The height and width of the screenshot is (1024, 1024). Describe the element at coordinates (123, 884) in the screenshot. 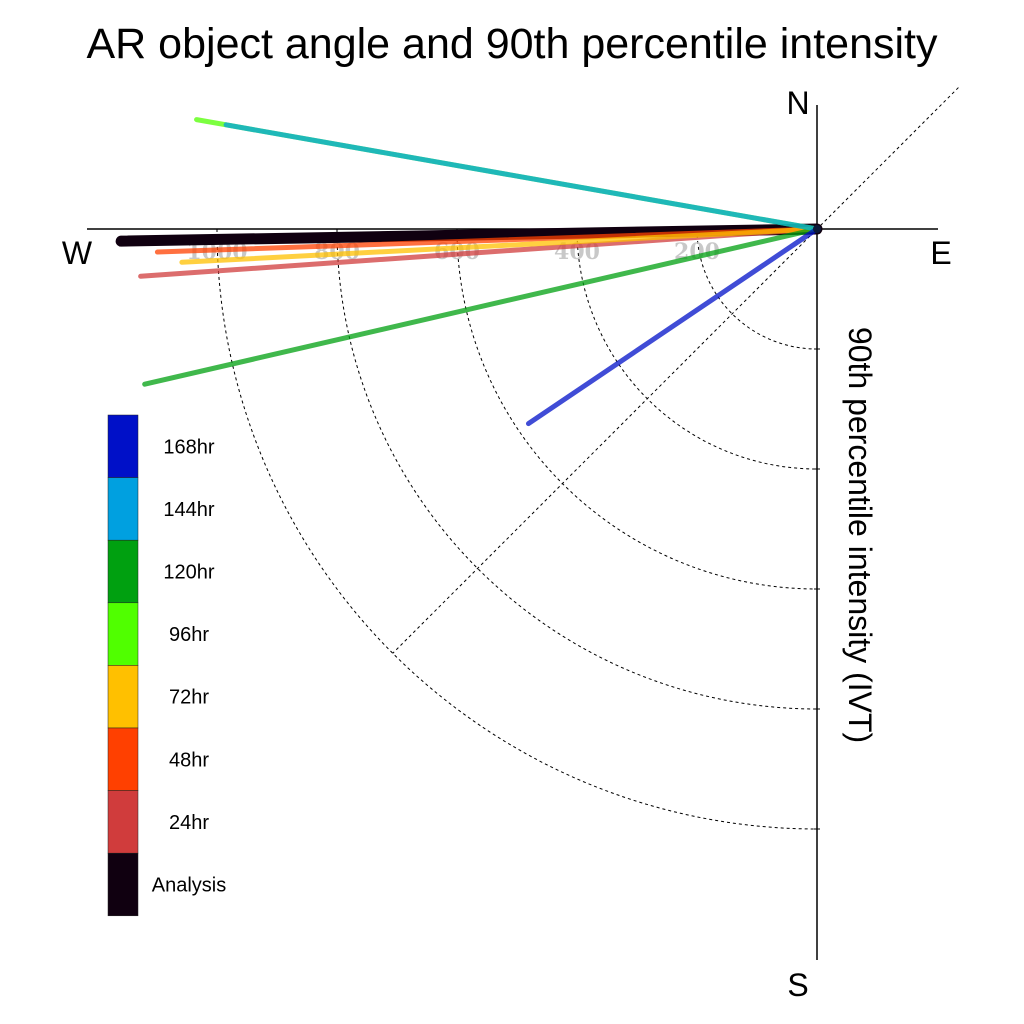

I see `legend-swatch-analysis` at that location.